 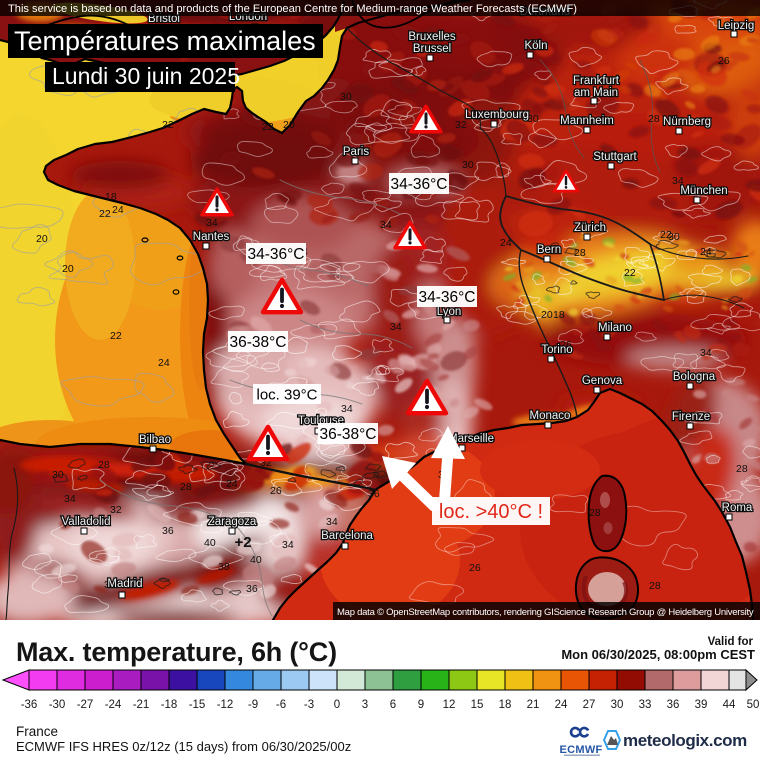 I want to click on svg-text: 3, so click(x=365, y=705).